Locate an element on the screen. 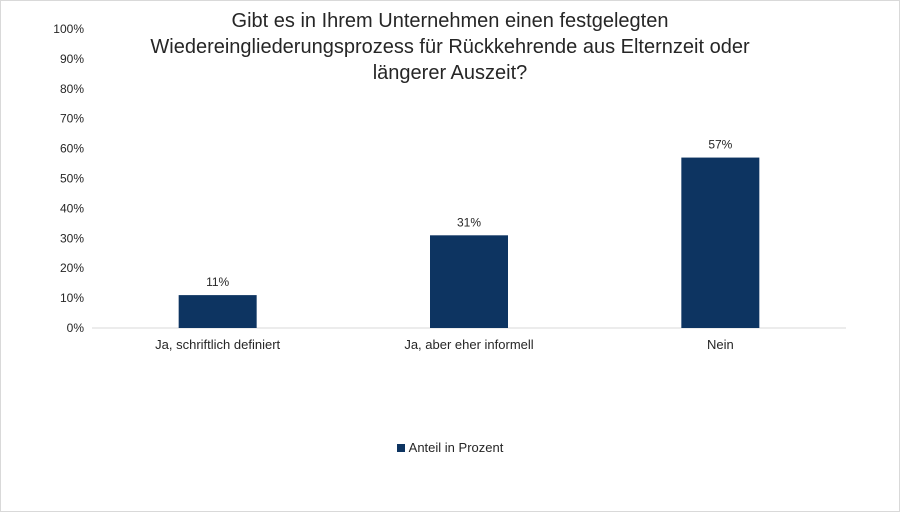 The height and width of the screenshot is (512, 900). chart-title-line-3: längerer Auszeit? is located at coordinates (450, 73).